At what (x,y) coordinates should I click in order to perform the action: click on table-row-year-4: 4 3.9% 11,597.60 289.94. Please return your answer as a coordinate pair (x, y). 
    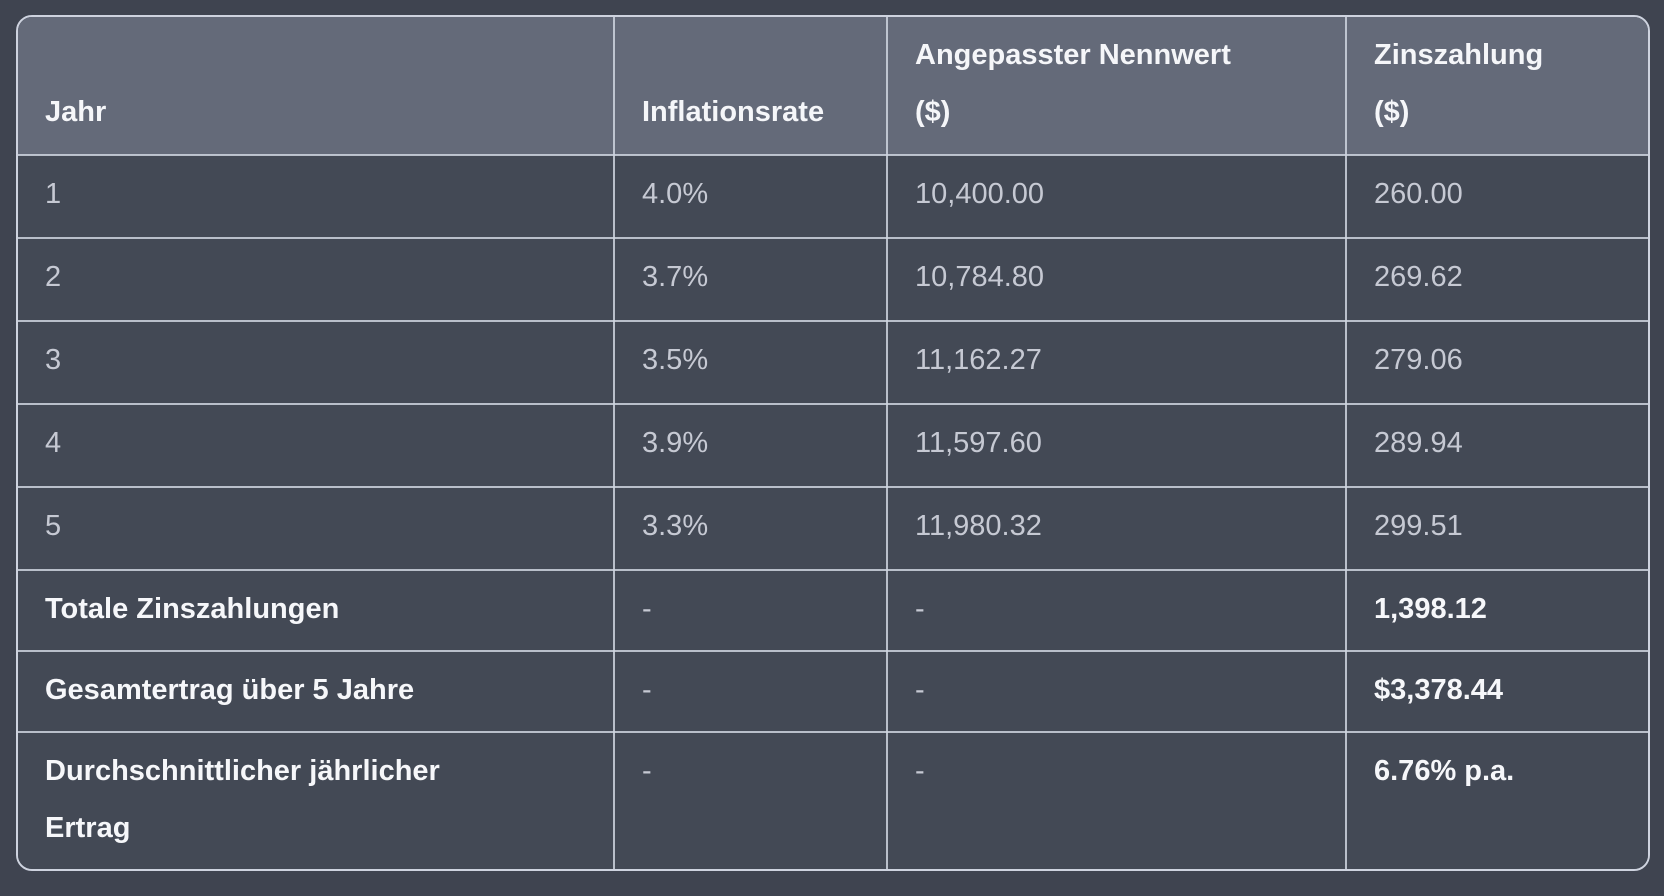
    Looking at the image, I should click on (833, 446).